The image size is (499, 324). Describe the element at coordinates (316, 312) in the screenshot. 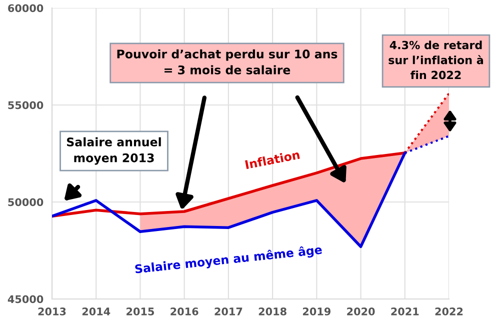

I see `x-tick-label: 2019` at that location.